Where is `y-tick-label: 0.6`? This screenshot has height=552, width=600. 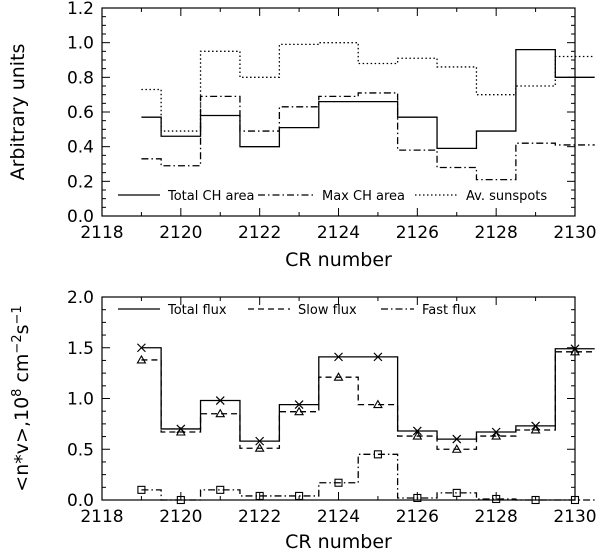 y-tick-label: 0.6 is located at coordinates (80, 113).